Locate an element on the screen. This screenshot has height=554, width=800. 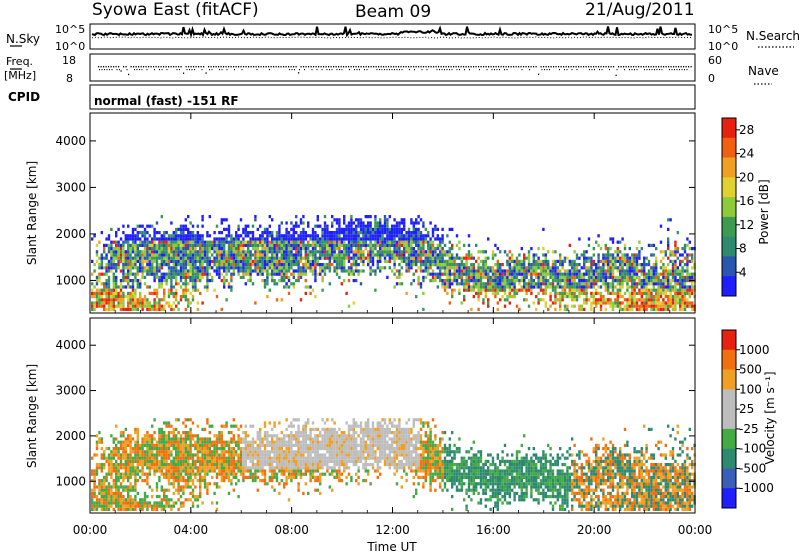
cpid-text: normal (fast) -151 RF is located at coordinates (166, 101).